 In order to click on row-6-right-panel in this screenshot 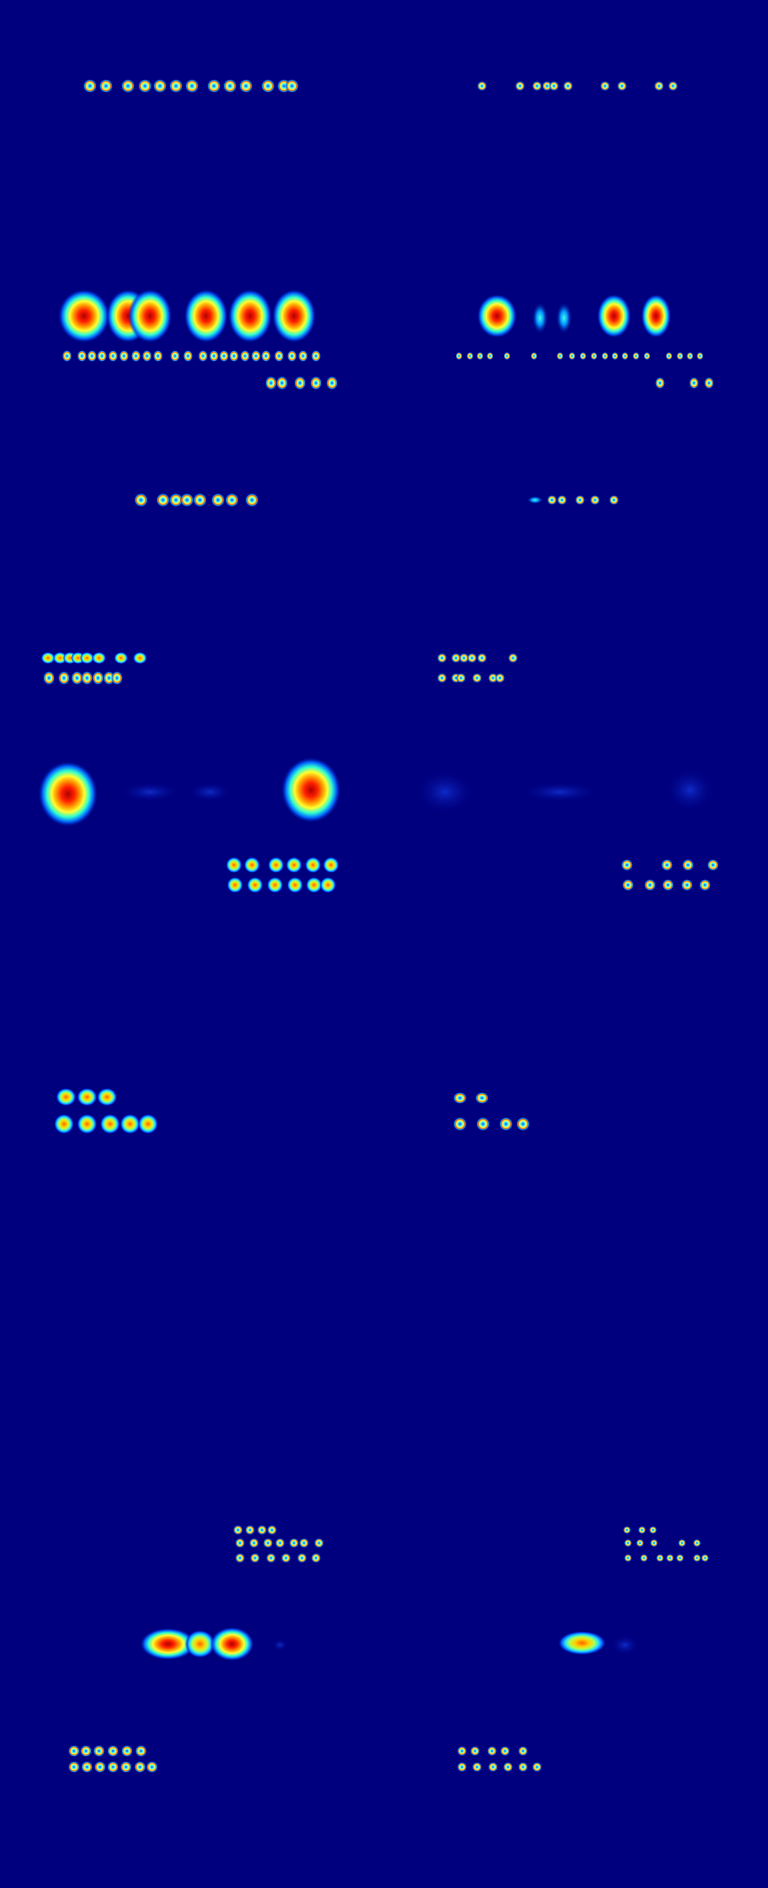, I will do `click(670, 875)`.